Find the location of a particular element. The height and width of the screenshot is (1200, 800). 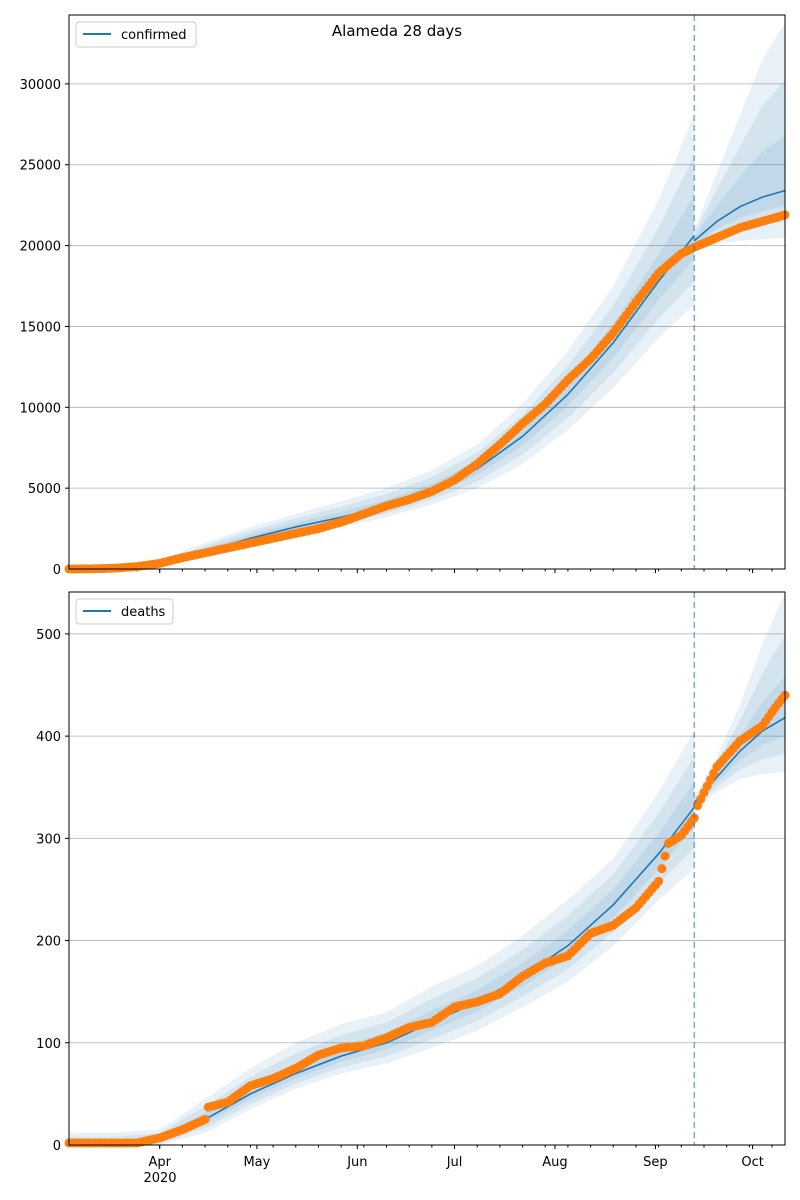

y-tick-label: 25000 is located at coordinates (40, 166).